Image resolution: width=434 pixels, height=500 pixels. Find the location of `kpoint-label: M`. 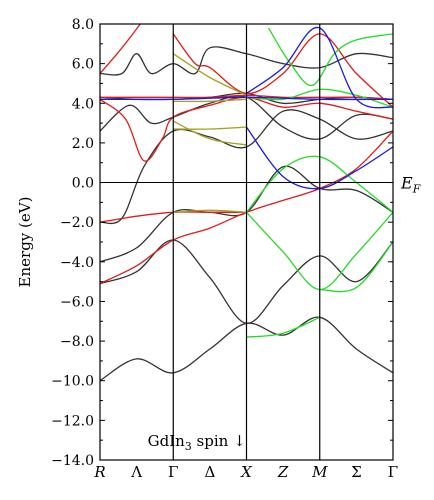

kpoint-label: M is located at coordinates (319, 472).